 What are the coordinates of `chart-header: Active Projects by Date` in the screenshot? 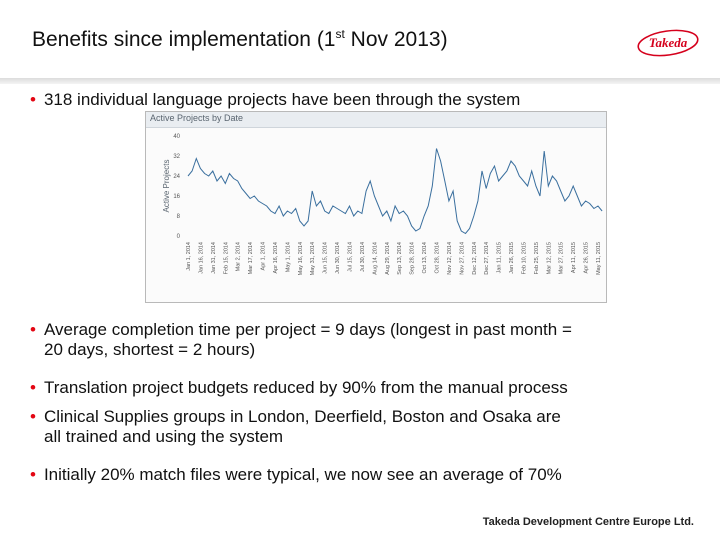 It's located at (376, 120).